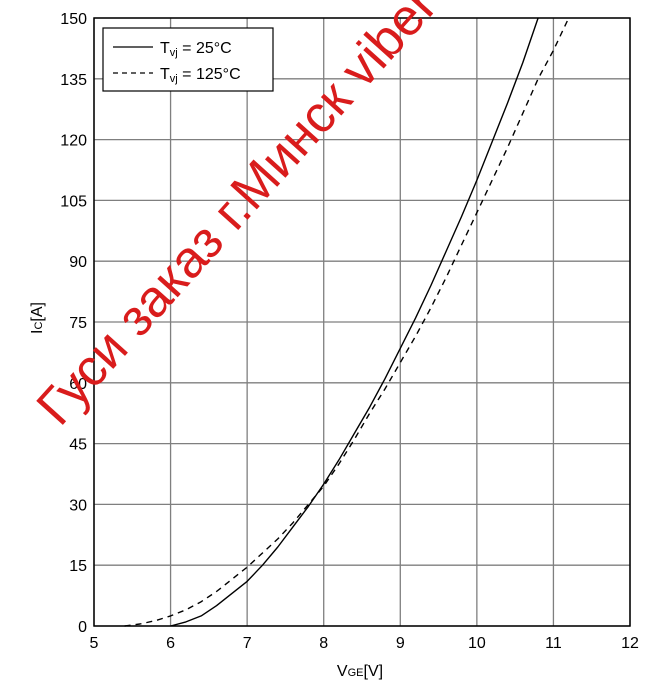  What do you see at coordinates (78, 384) in the screenshot?
I see `y-tick-label: 60` at bounding box center [78, 384].